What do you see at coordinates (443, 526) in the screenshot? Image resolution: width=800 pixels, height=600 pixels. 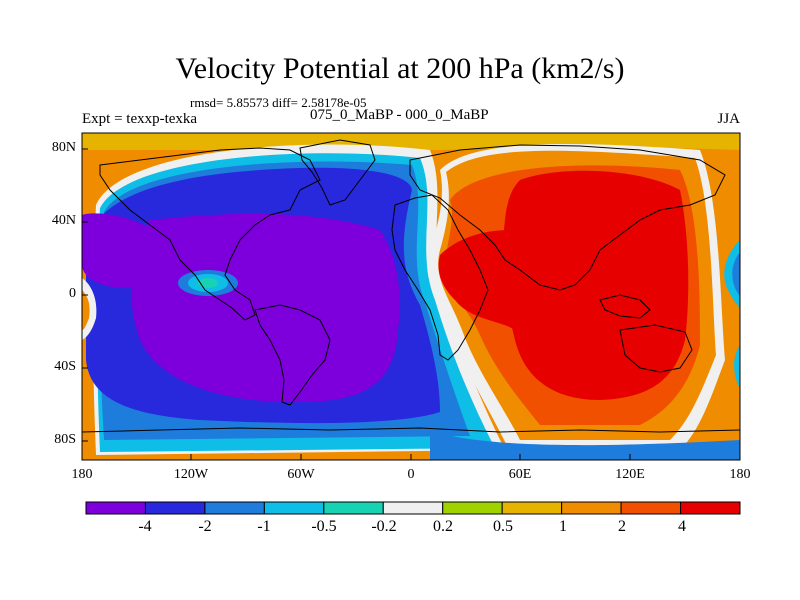 I see `colorbar-label: 0.2` at bounding box center [443, 526].